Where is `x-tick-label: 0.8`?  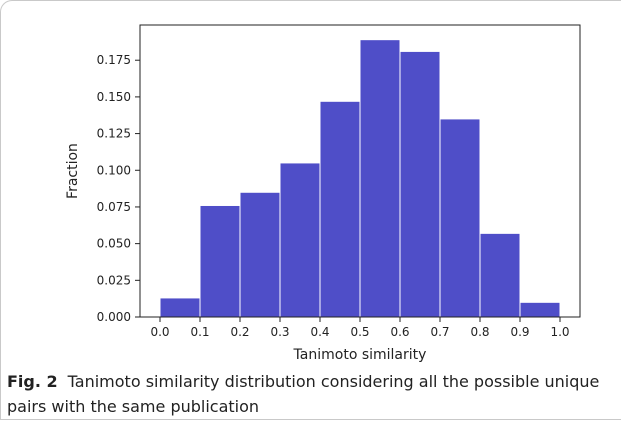 x-tick-label: 0.8 is located at coordinates (479, 332).